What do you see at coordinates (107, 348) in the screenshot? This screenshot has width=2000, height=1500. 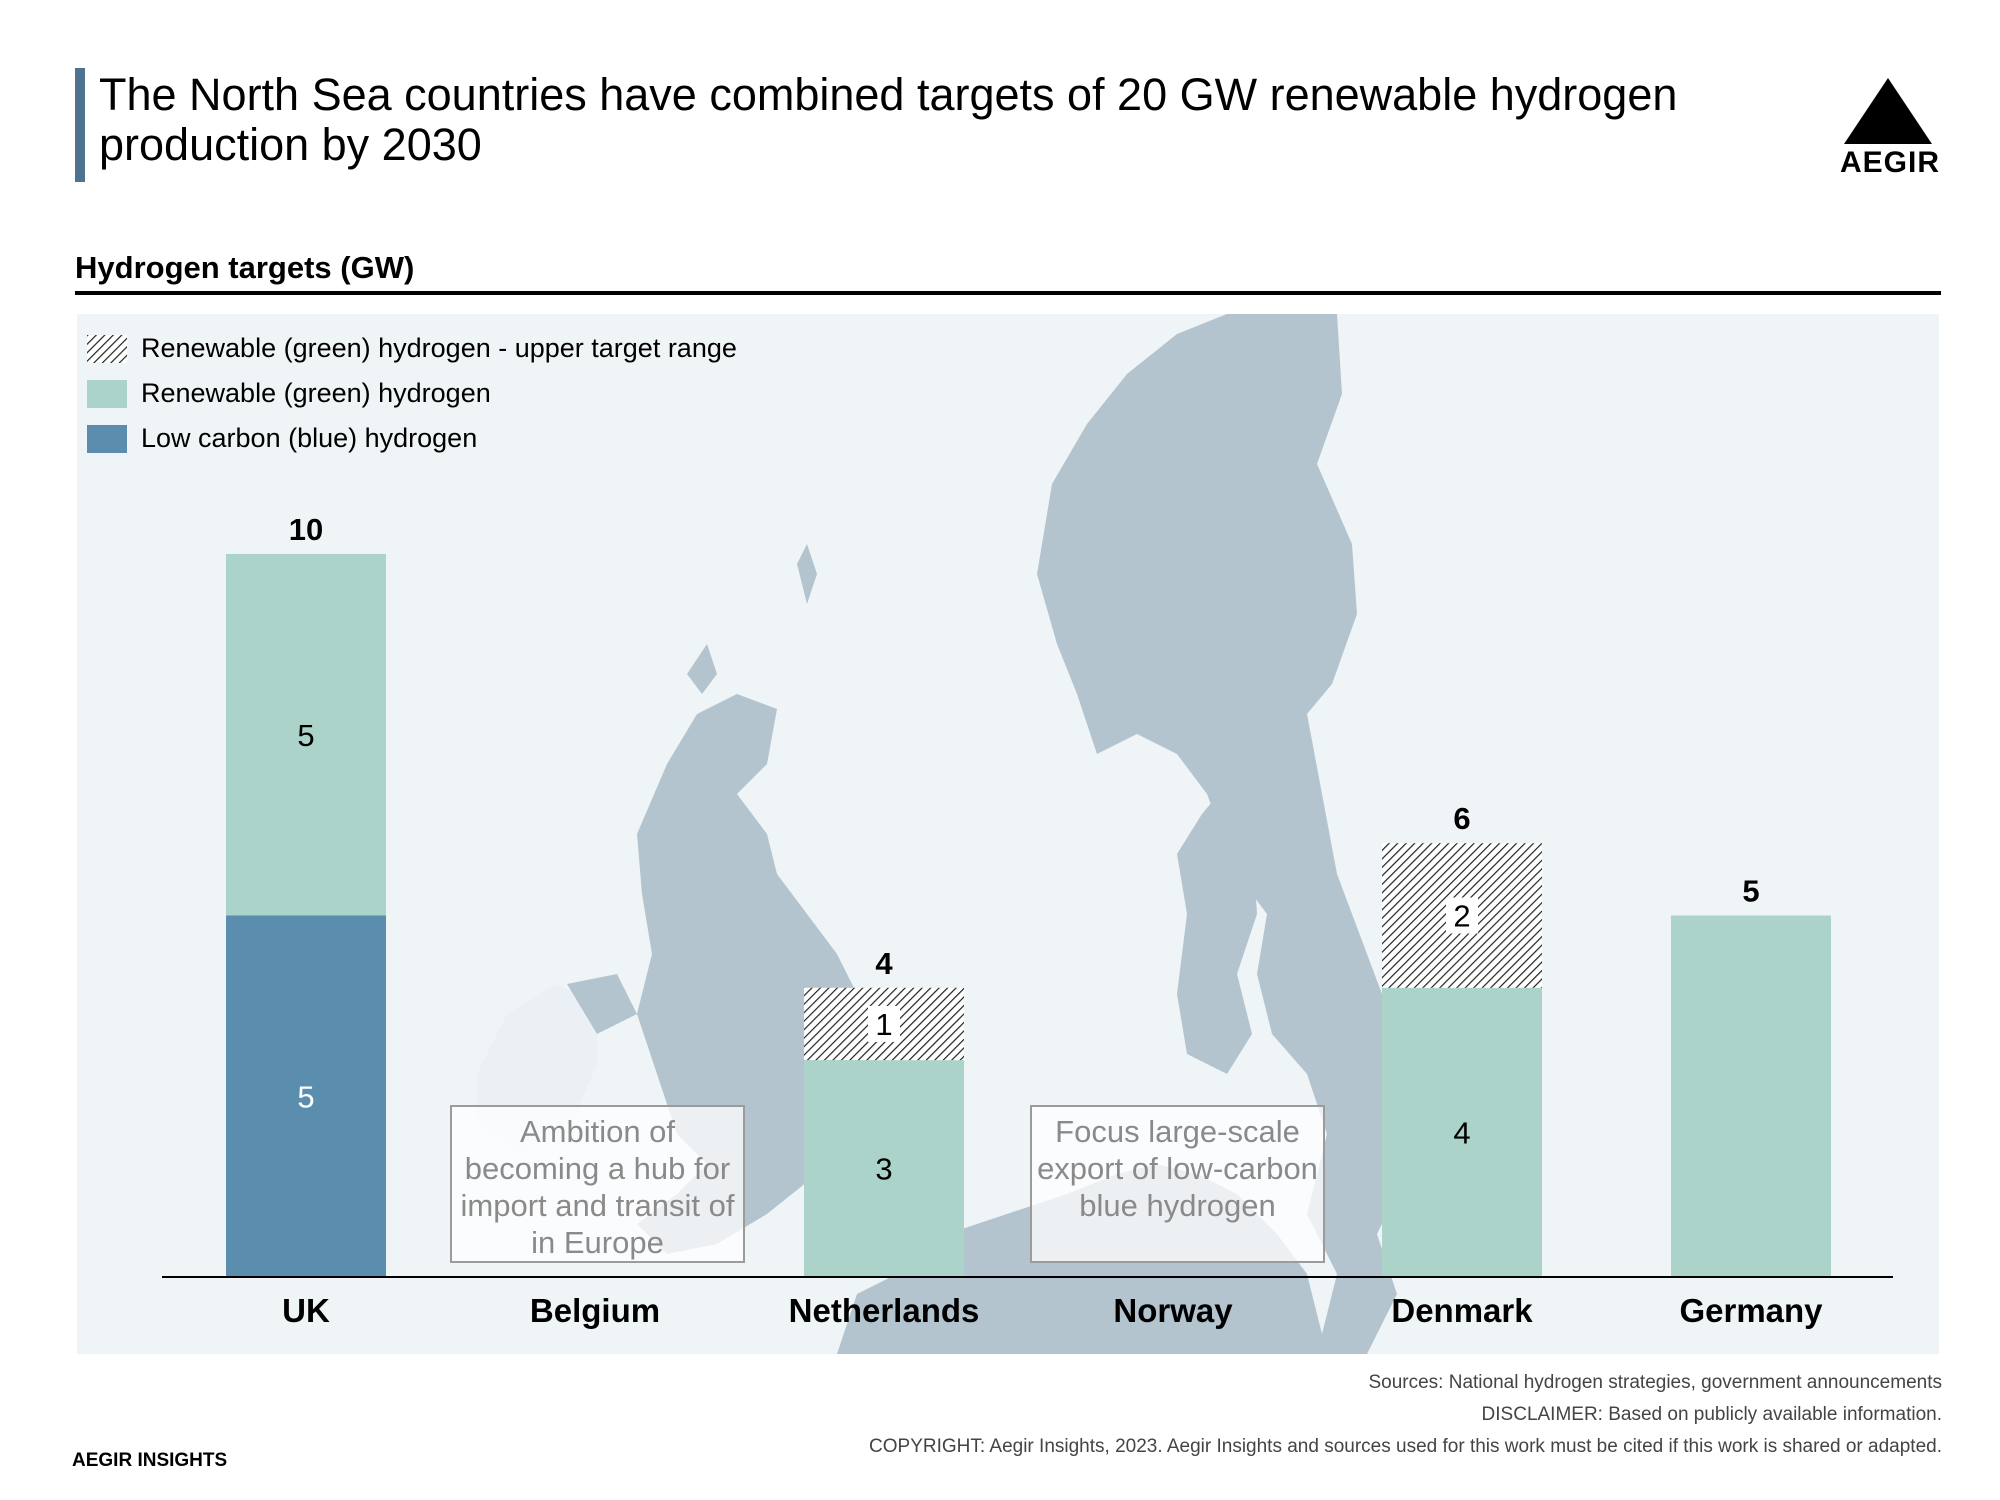 I see `hatch-swatch-icon` at bounding box center [107, 348].